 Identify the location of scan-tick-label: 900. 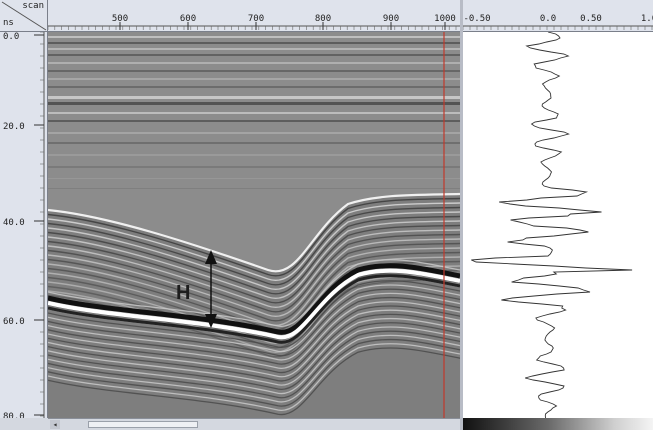
(391, 19).